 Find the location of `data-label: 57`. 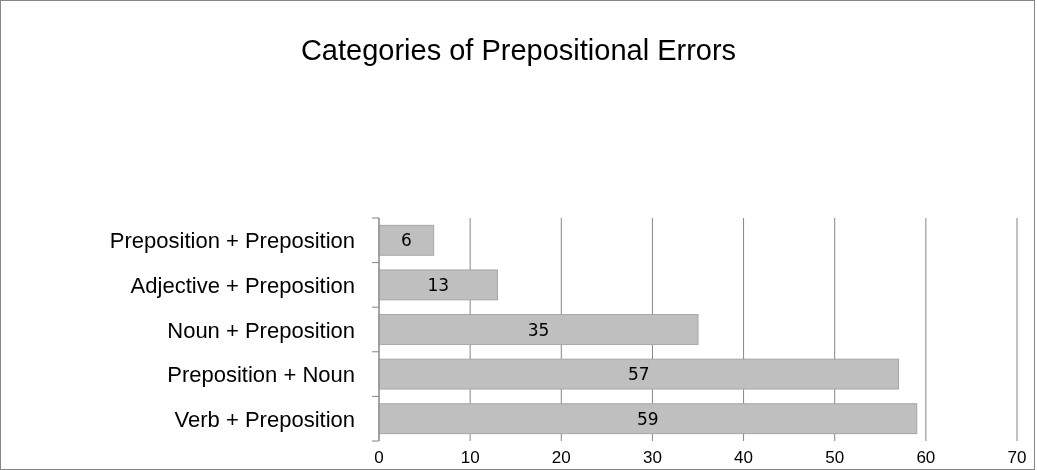

data-label: 57 is located at coordinates (638, 374).